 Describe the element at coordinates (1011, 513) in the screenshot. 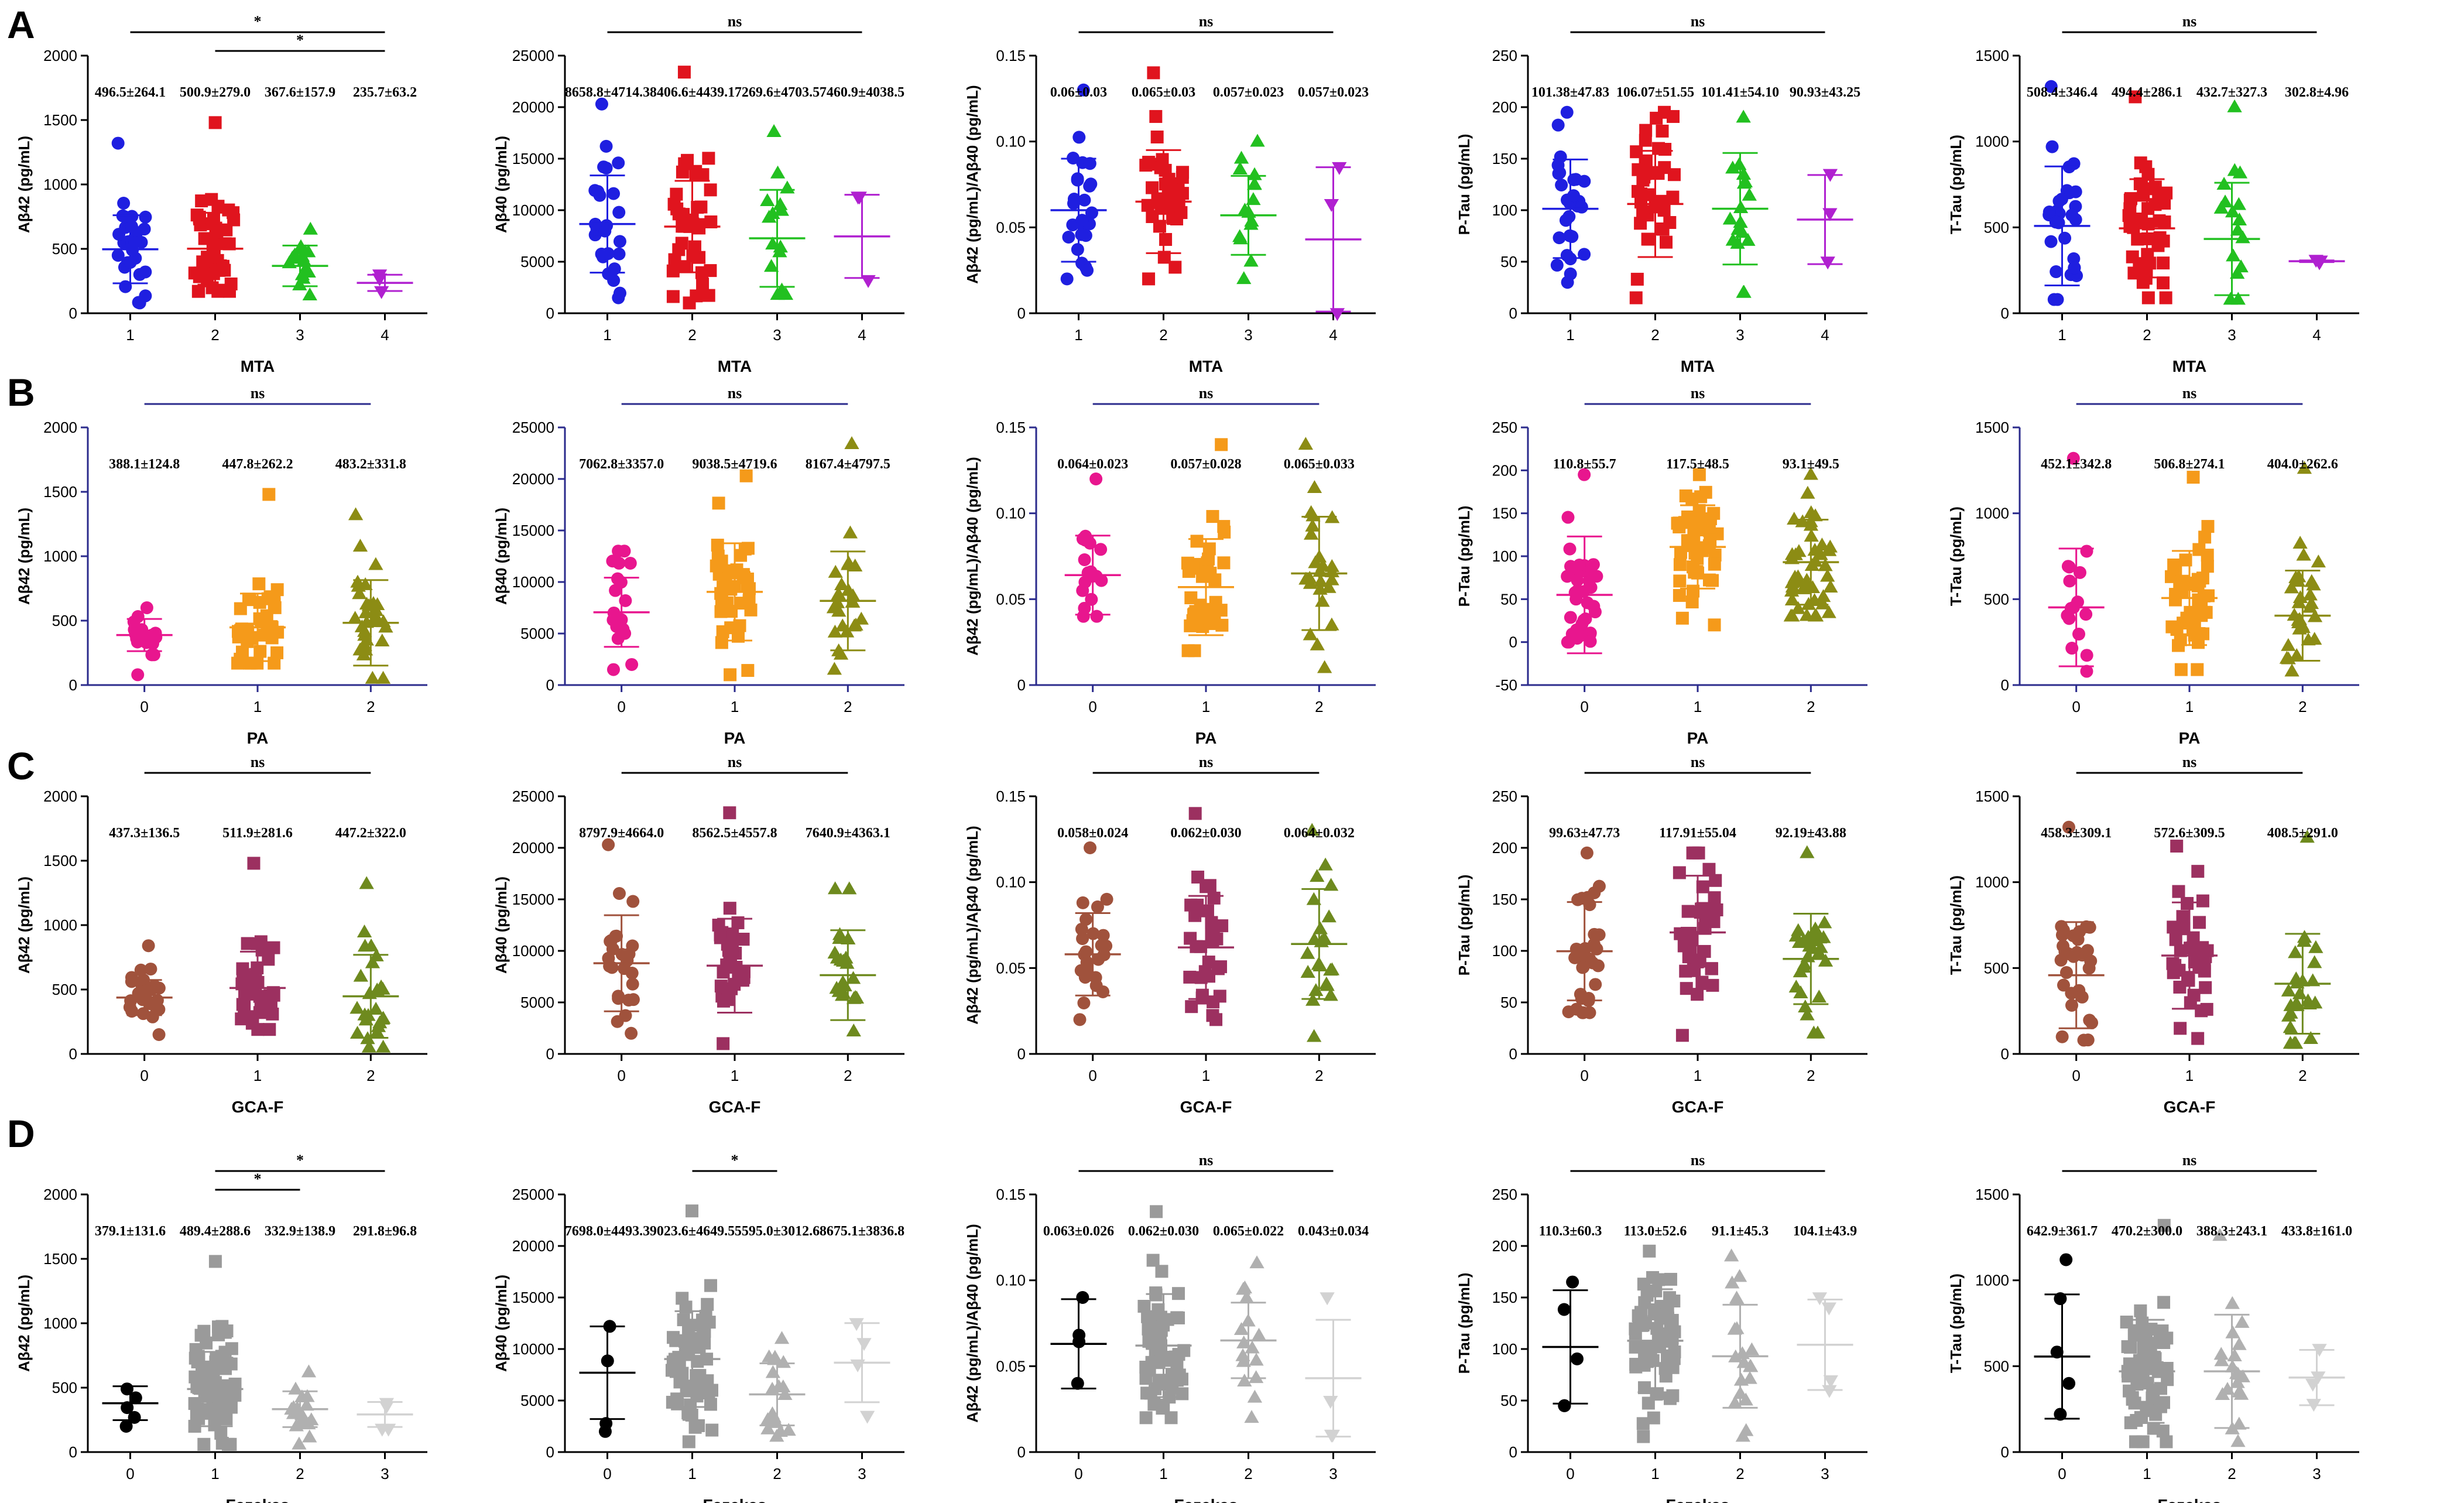

I see `y-tick-label: 0.10` at that location.